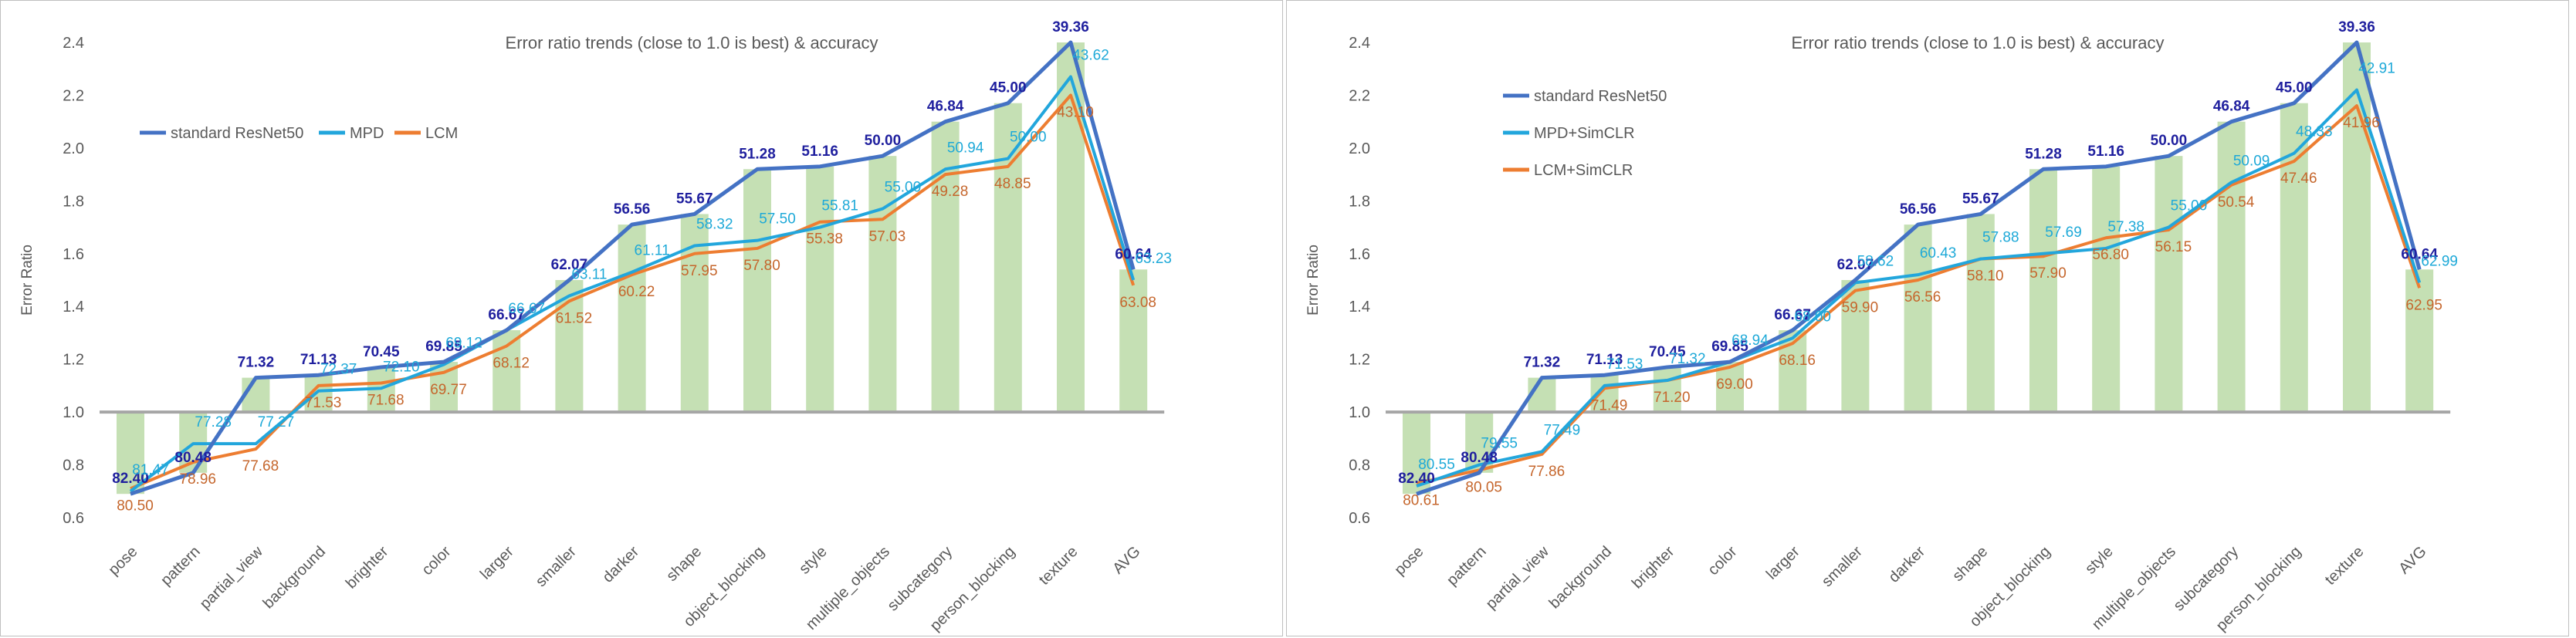  What do you see at coordinates (2423, 305) in the screenshot?
I see `data-label: 62.95` at bounding box center [2423, 305].